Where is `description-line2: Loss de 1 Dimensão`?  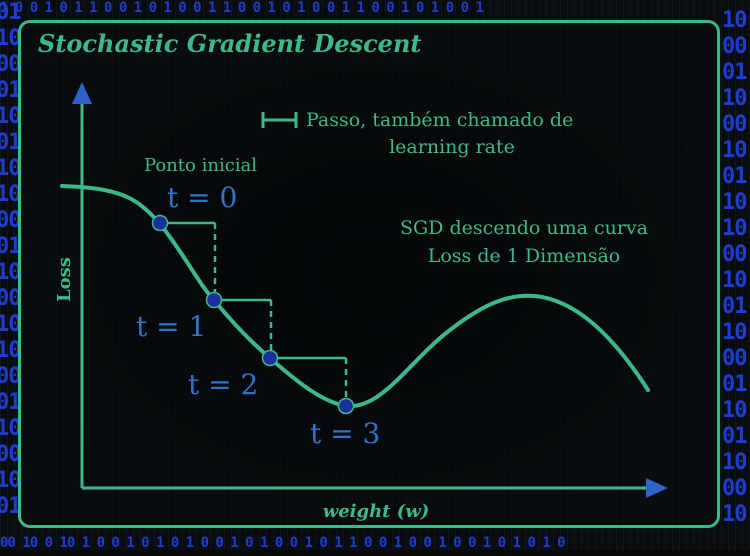
description-line2: Loss de 1 Dimensão is located at coordinates (524, 256).